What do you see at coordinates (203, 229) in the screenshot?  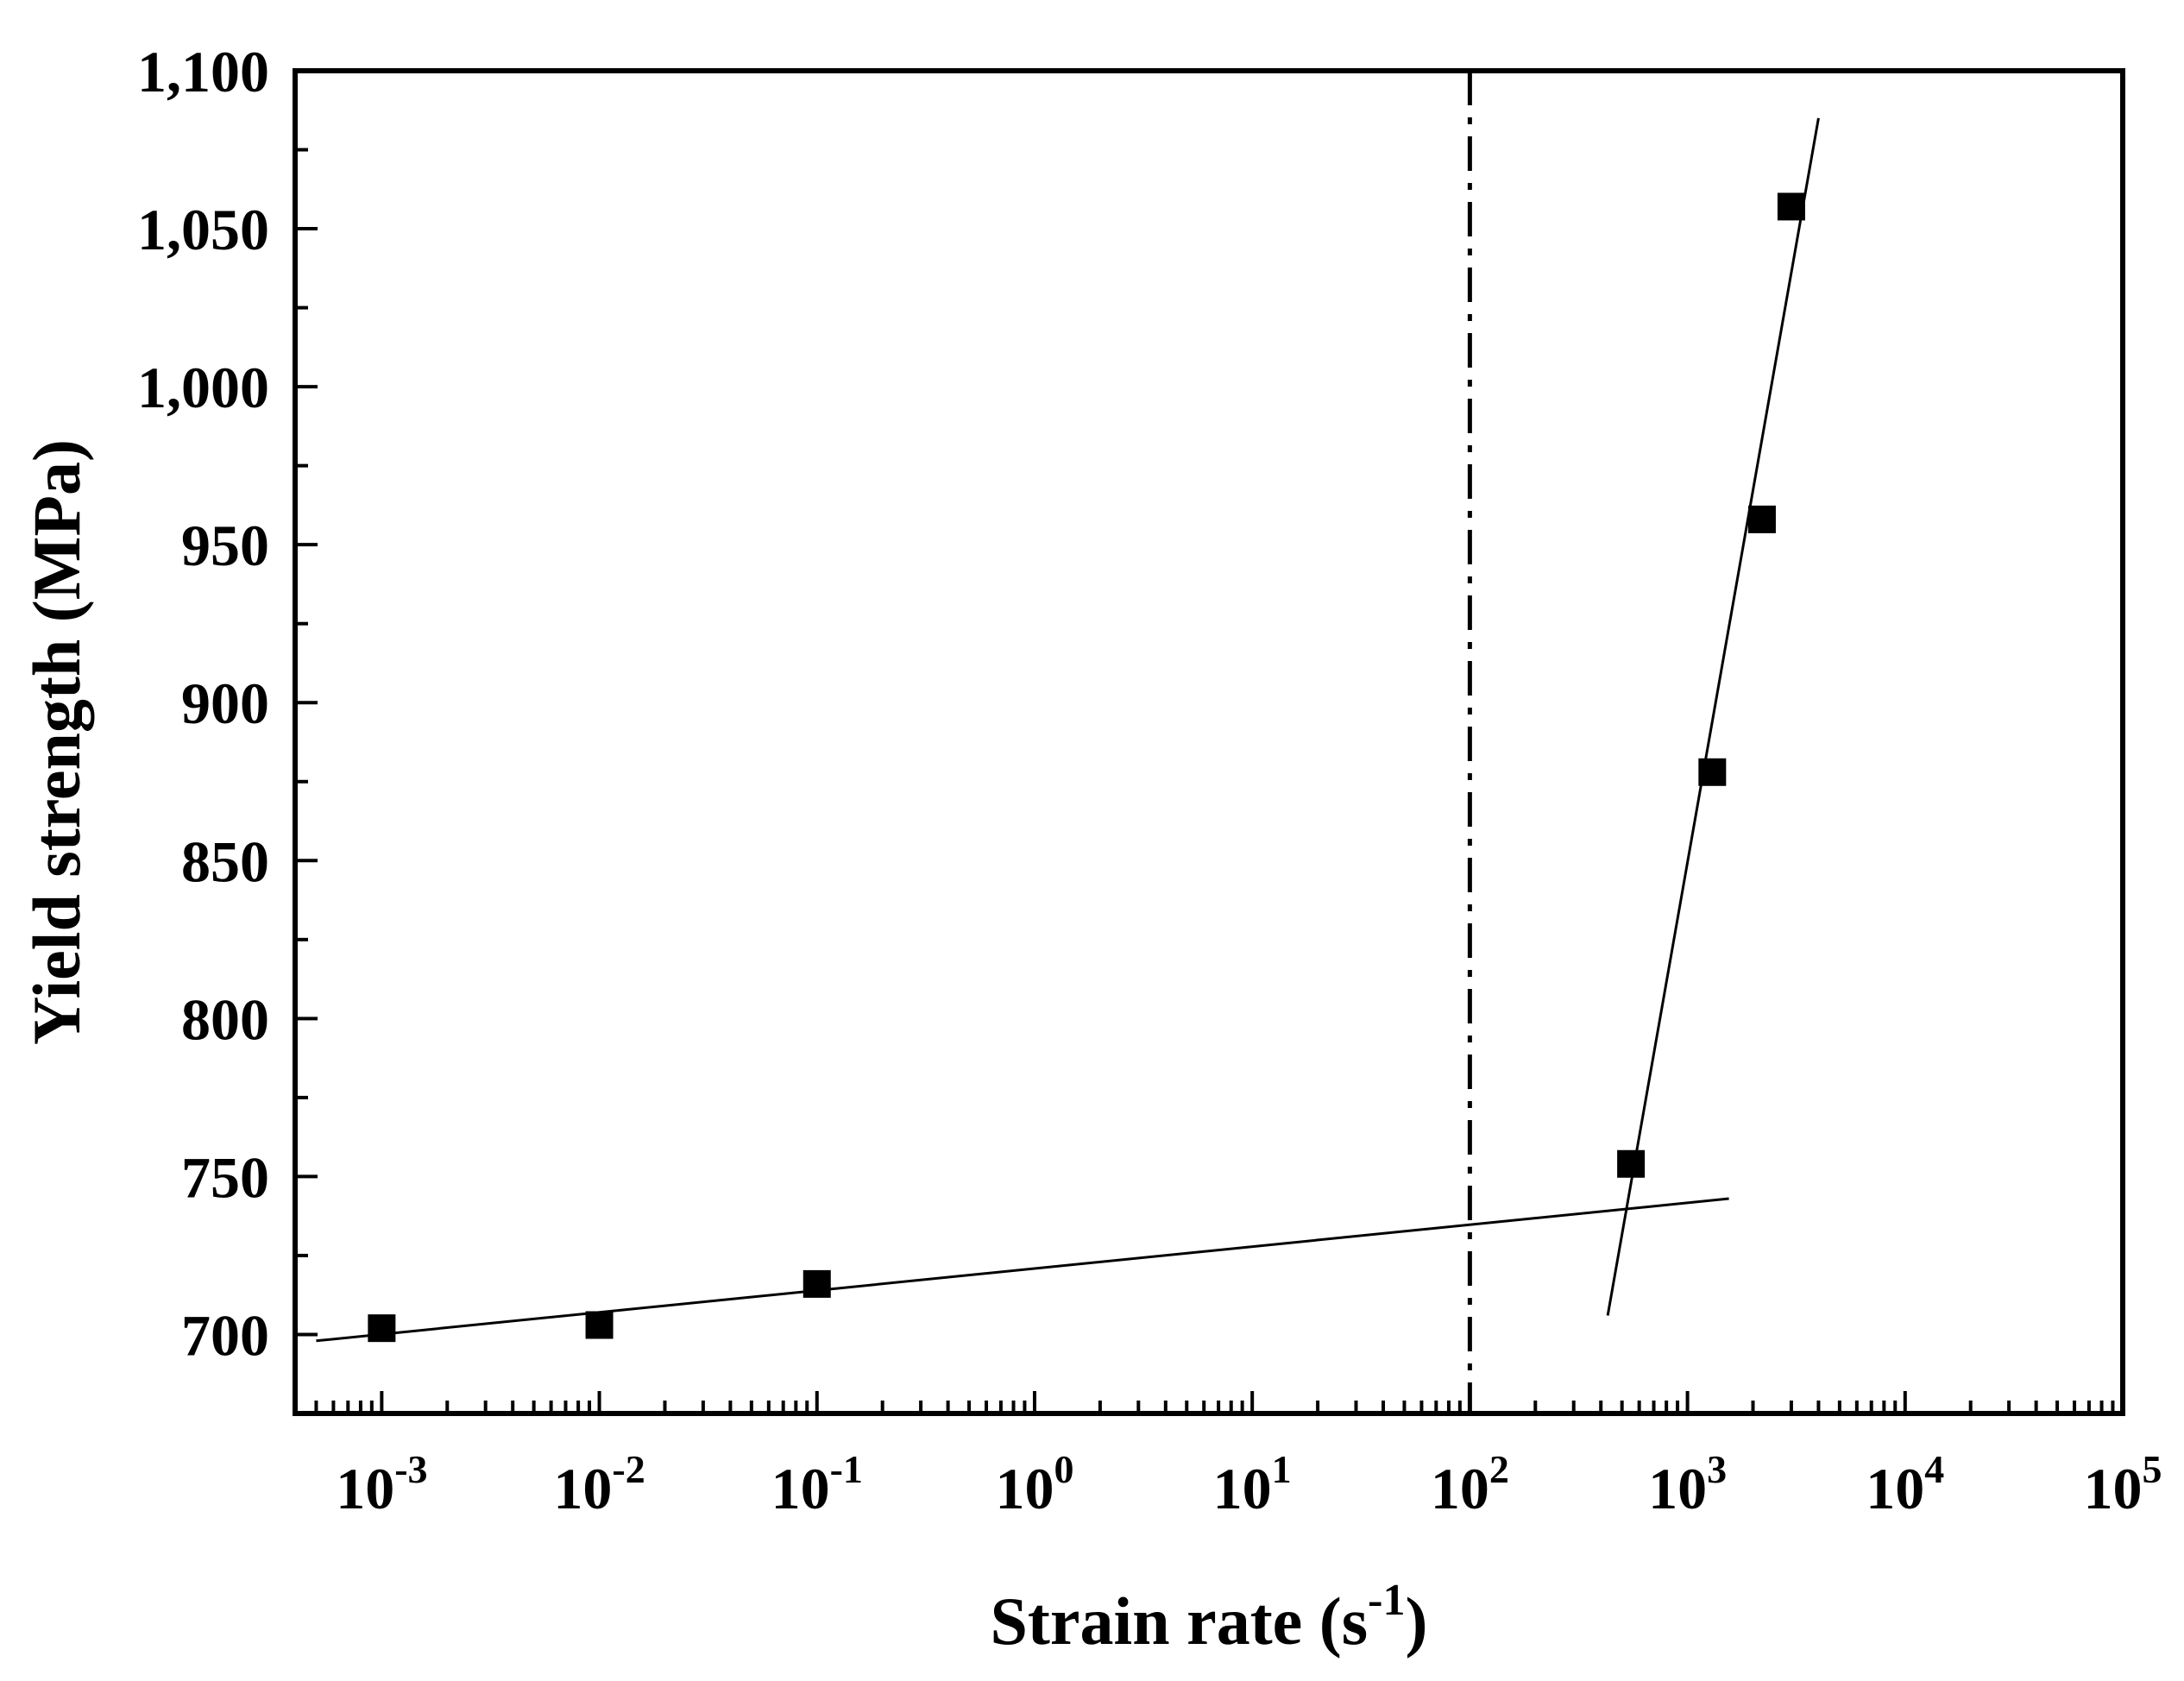 I see `y-tick-label: 1,050` at bounding box center [203, 229].